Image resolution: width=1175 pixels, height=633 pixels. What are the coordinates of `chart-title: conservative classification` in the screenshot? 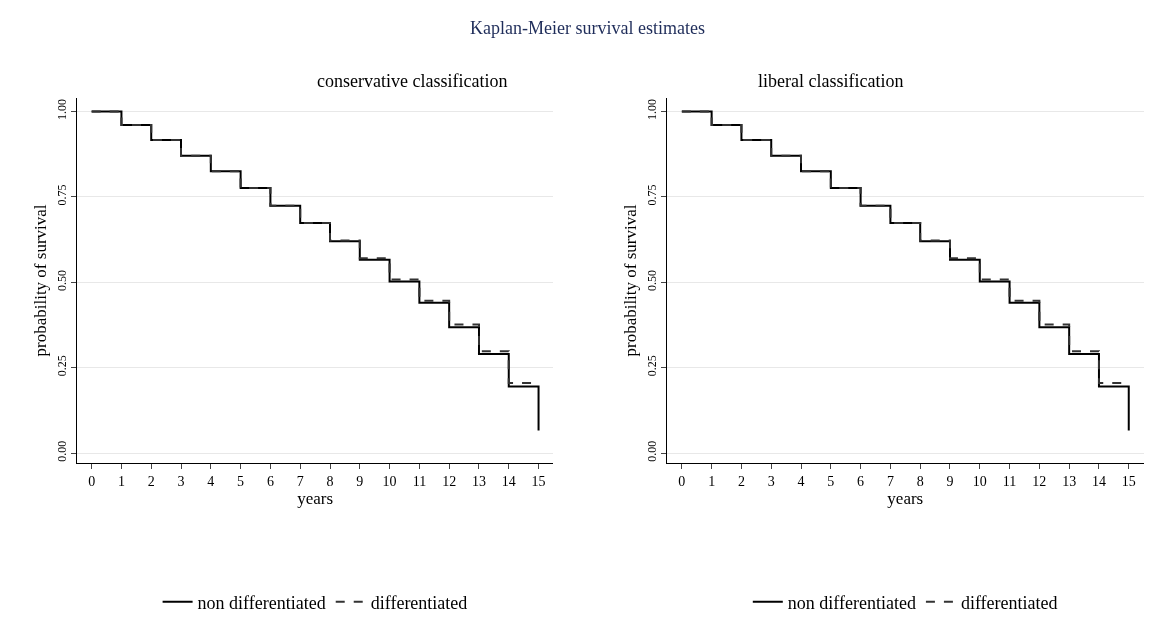 It's located at (412, 81).